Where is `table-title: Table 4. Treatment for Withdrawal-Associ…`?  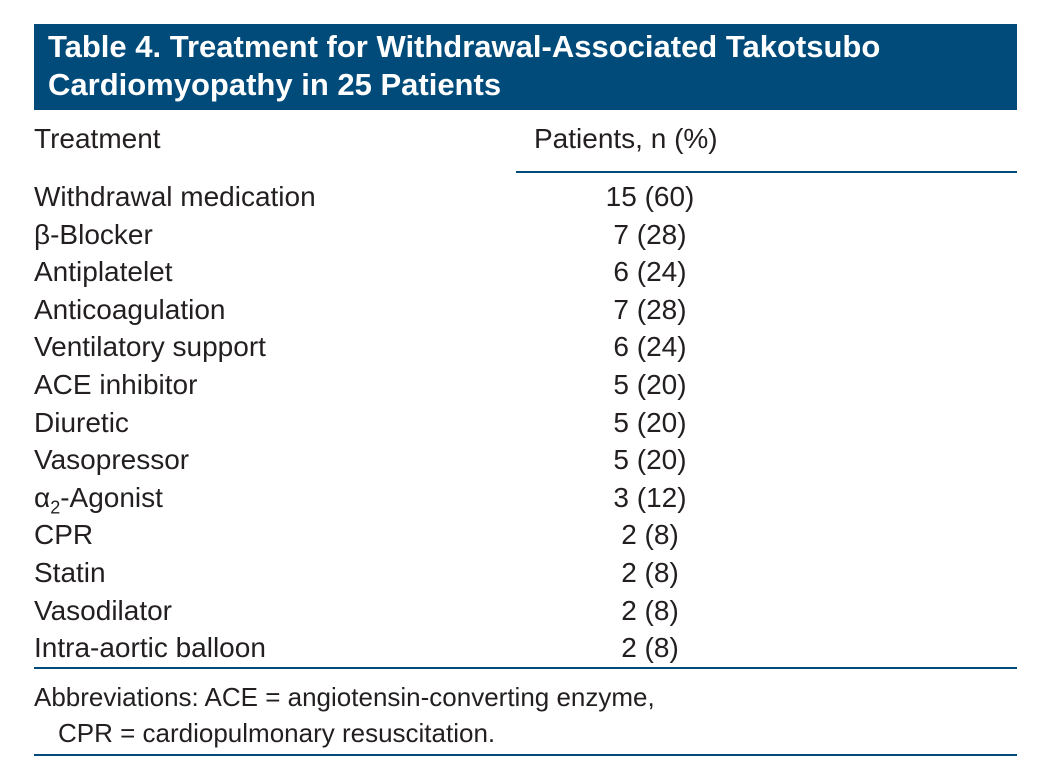 table-title: Table 4. Treatment for Withdrawal-Associ… is located at coordinates (525, 67).